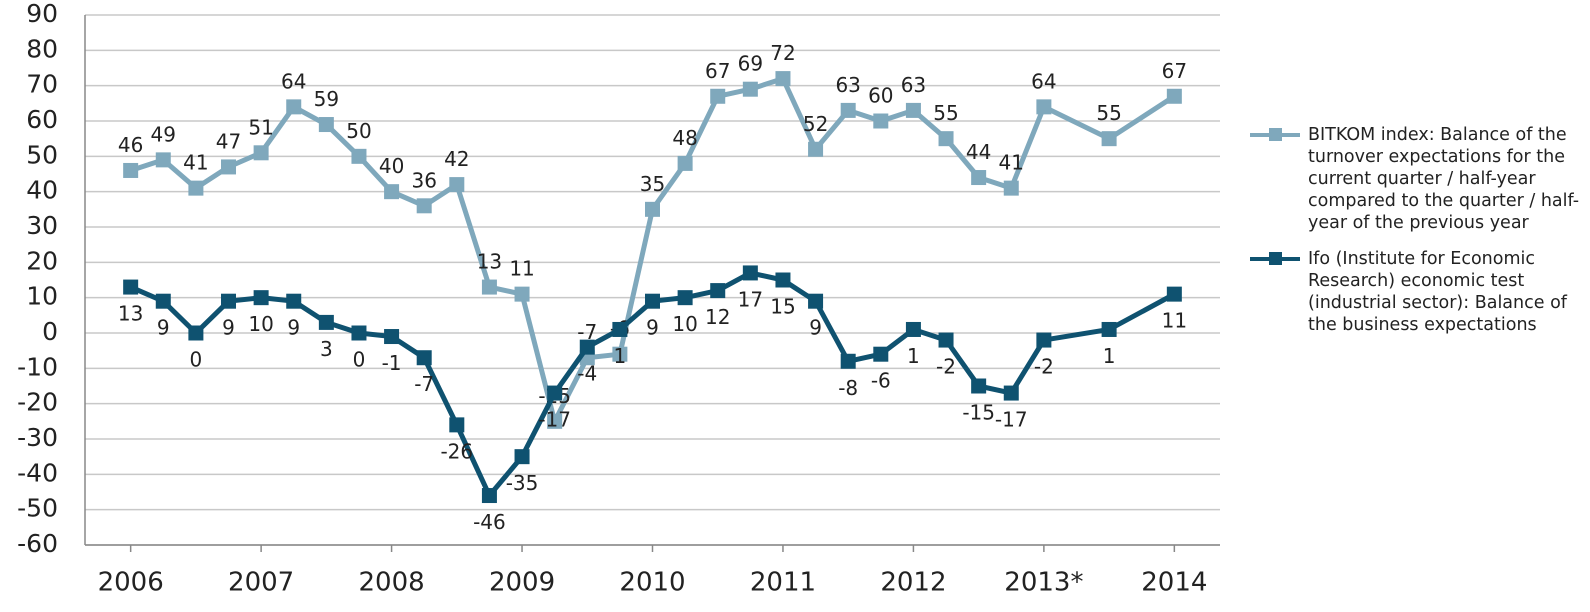 The height and width of the screenshot is (612, 1590). What do you see at coordinates (42, 48) in the screenshot?
I see `y-tick-label: 80` at bounding box center [42, 48].